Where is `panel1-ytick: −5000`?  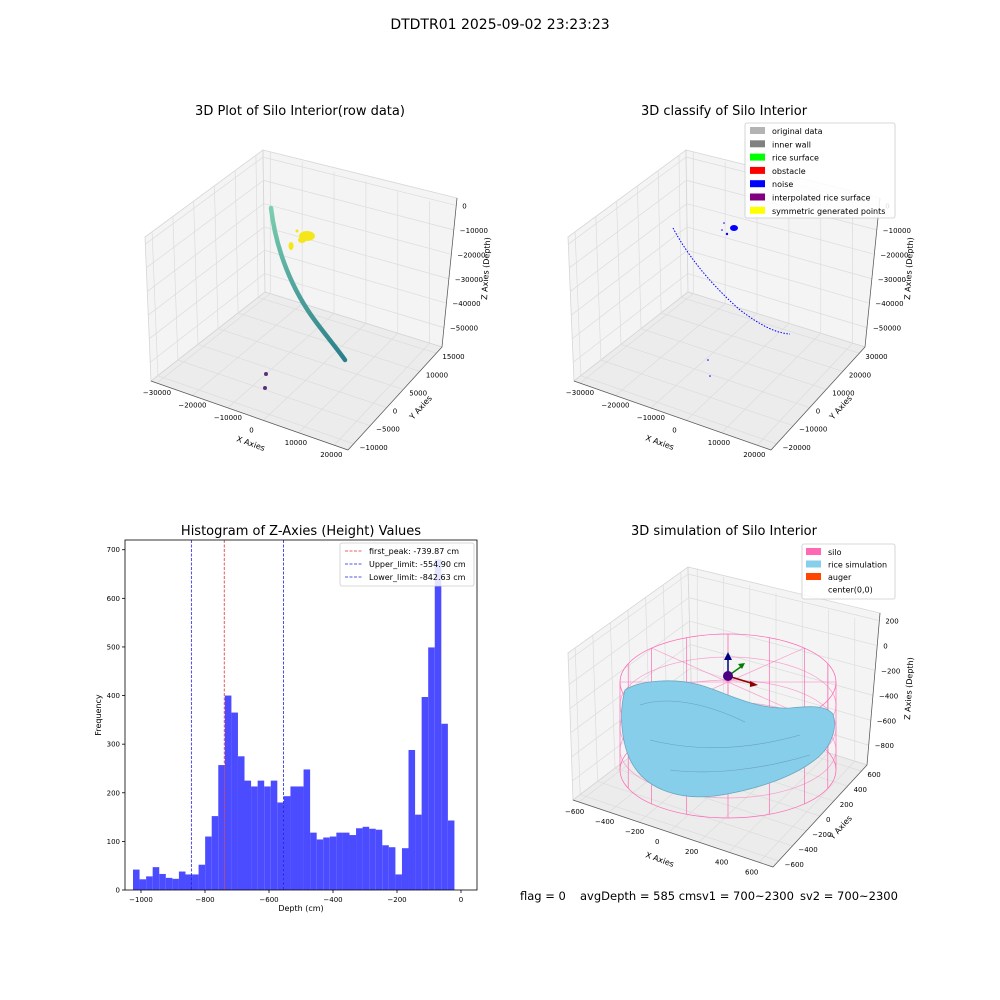 panel1-ytick: −5000 is located at coordinates (388, 430).